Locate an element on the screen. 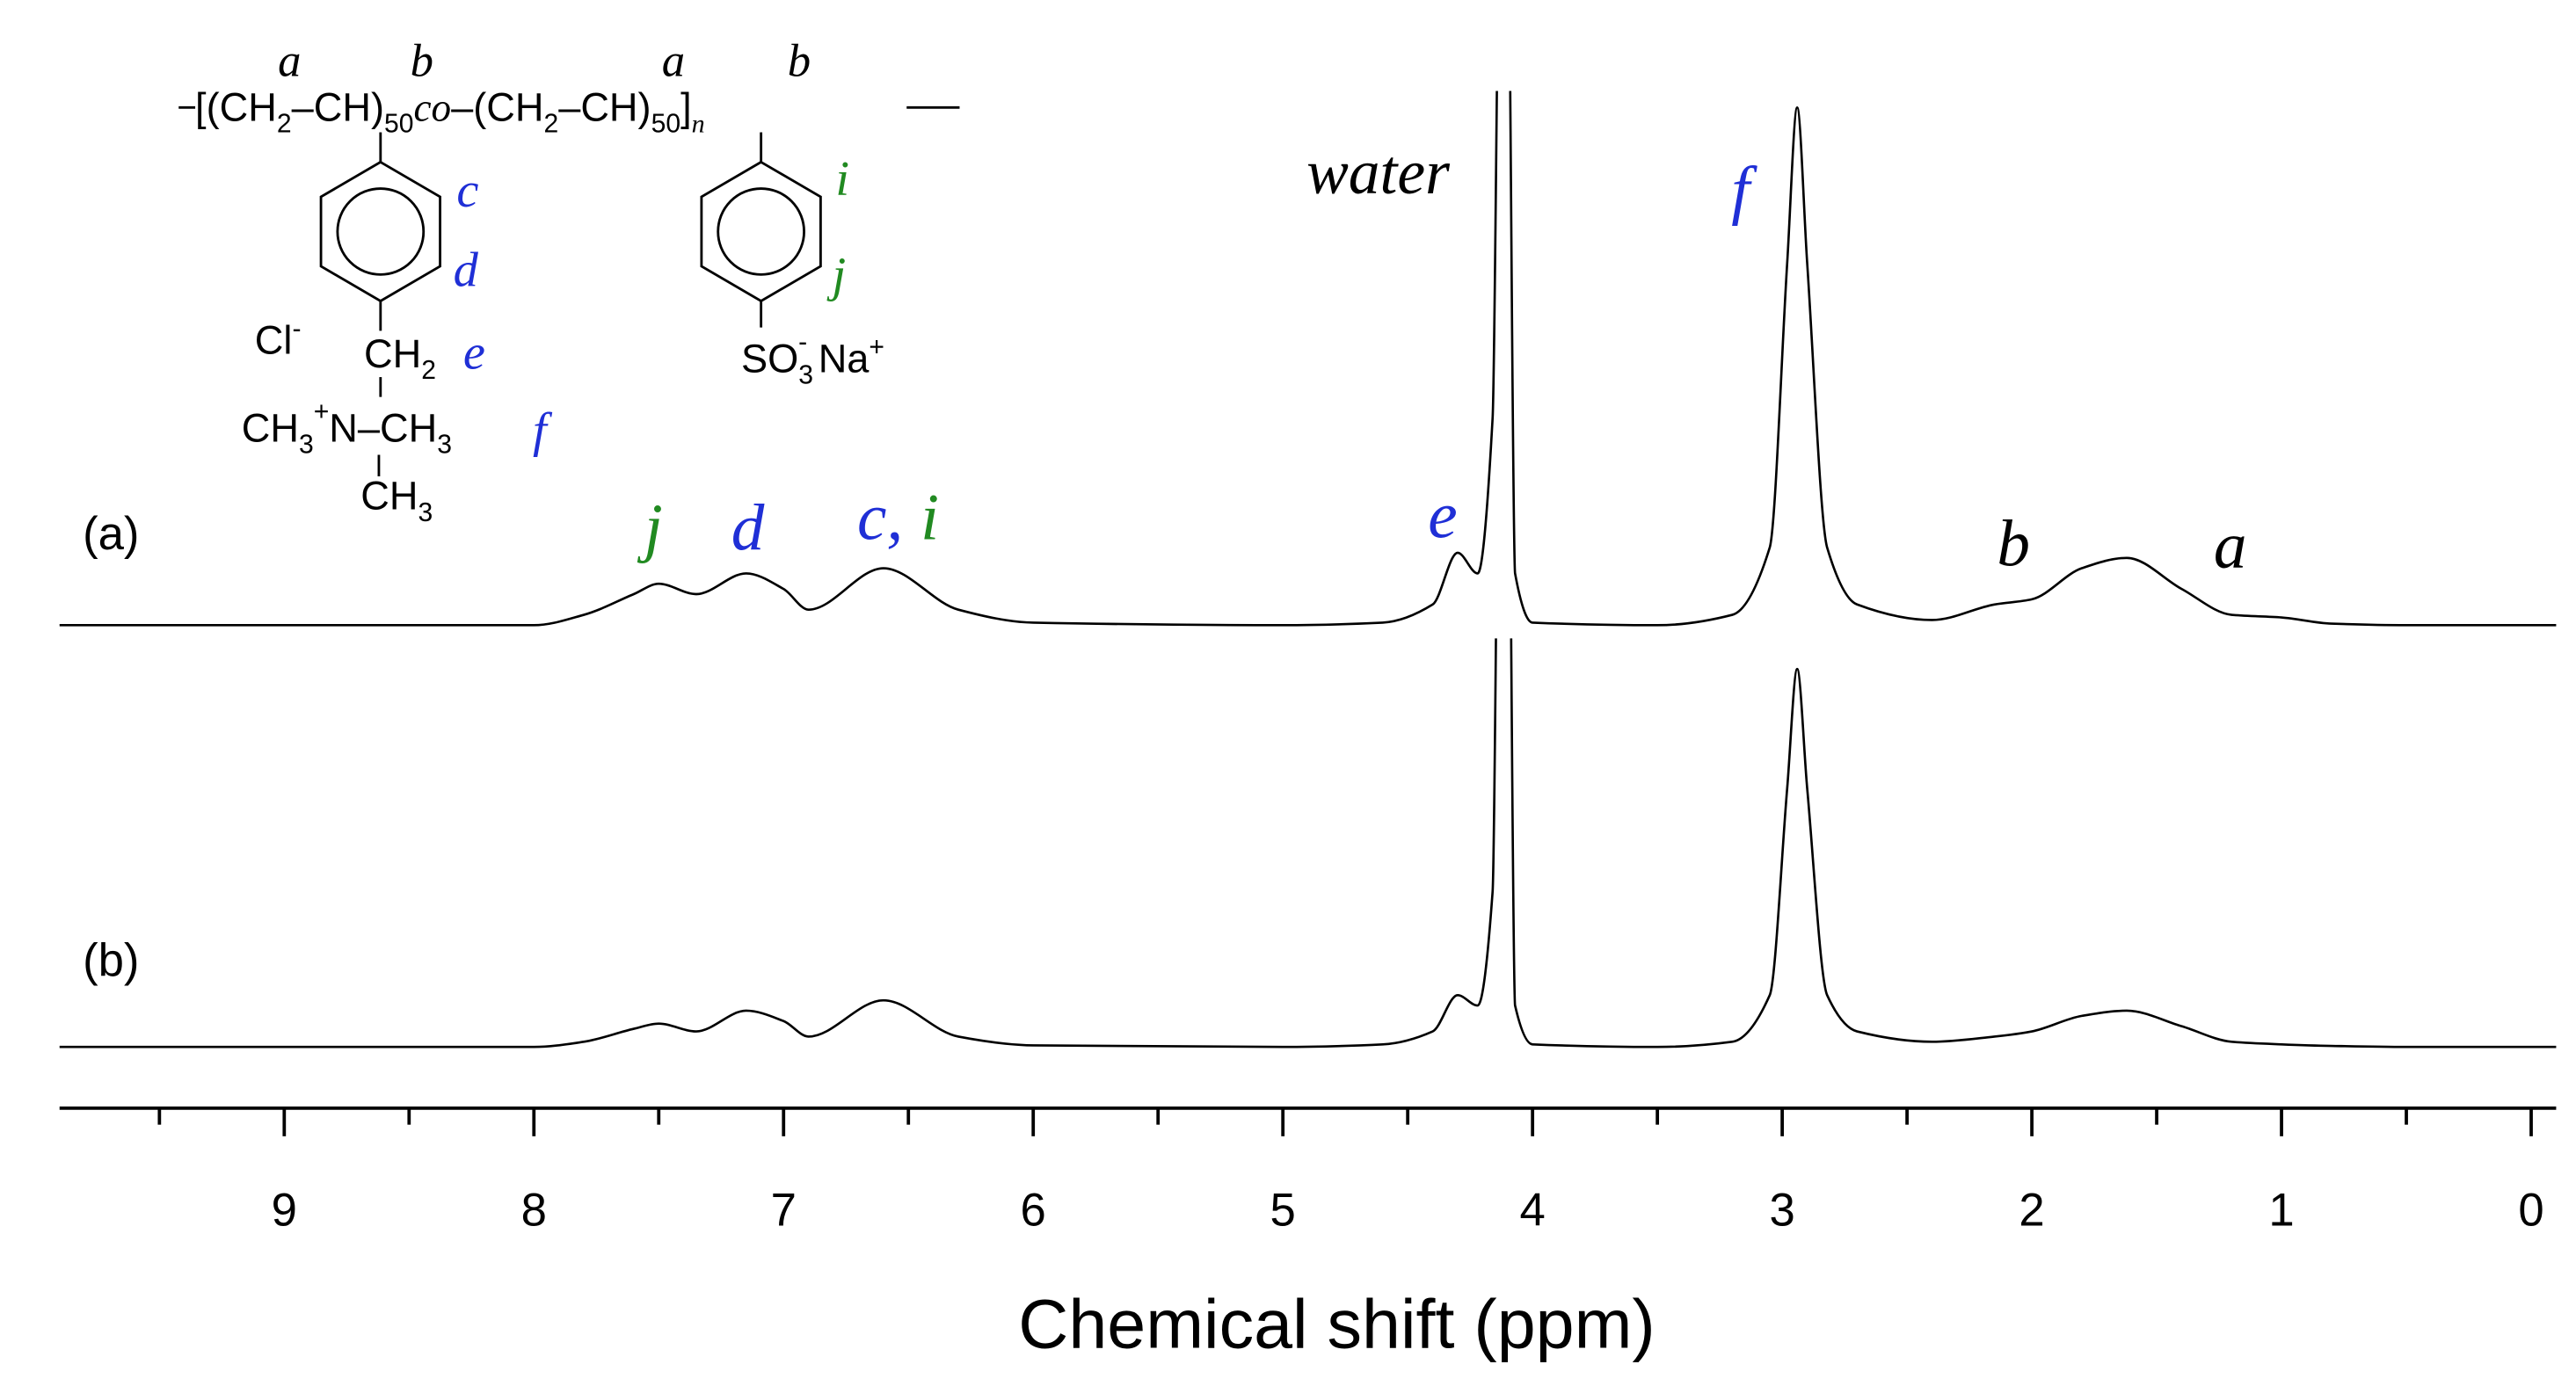  methylene-part: CH is located at coordinates (392, 353).